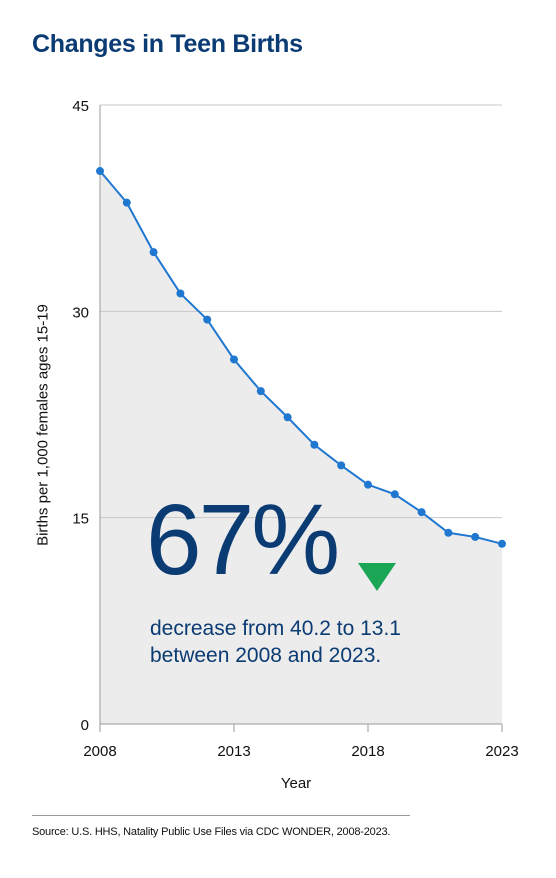 The width and height of the screenshot is (556, 878). What do you see at coordinates (80, 519) in the screenshot?
I see `y-tick-label-15: 15` at bounding box center [80, 519].